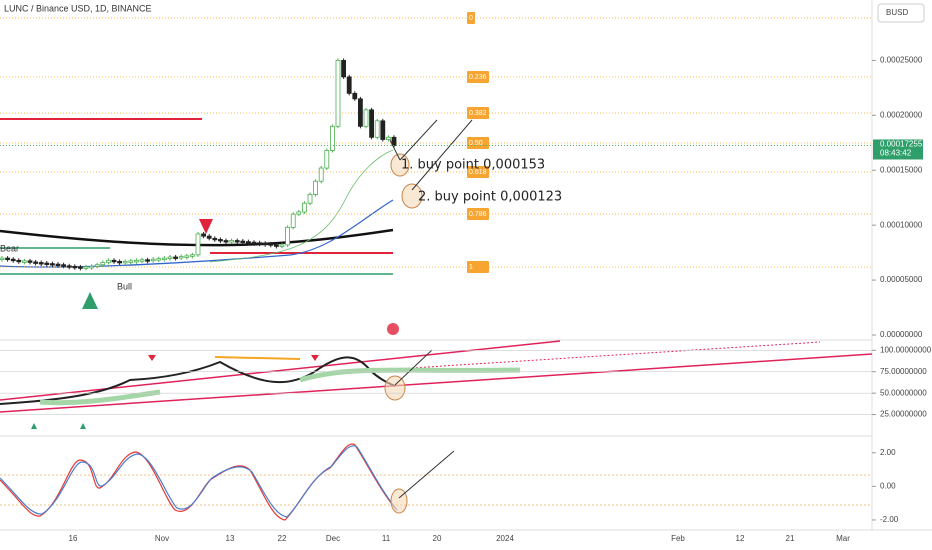 The width and height of the screenshot is (932, 550). I want to click on y-tick-label: 0.00005000, so click(901, 279).